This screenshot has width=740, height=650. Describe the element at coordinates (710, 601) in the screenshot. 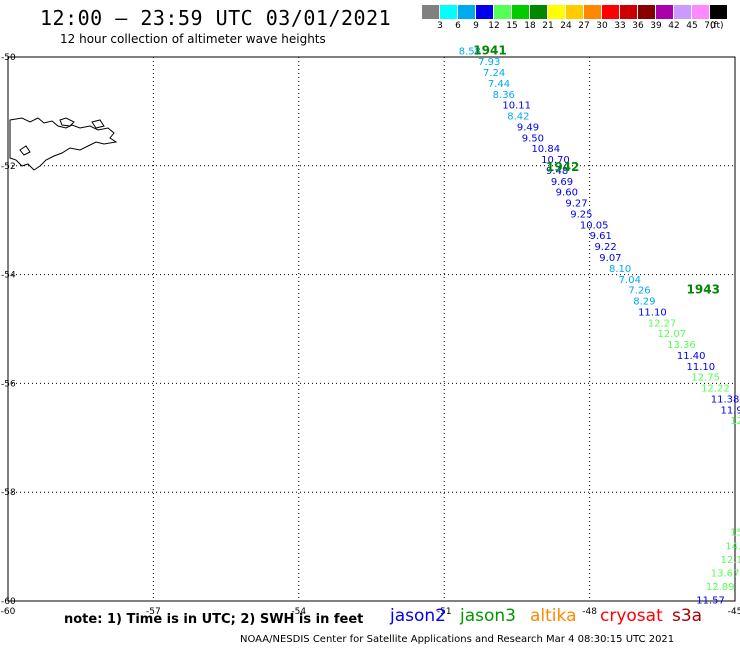

I see `wave-height-label: 11.57` at that location.